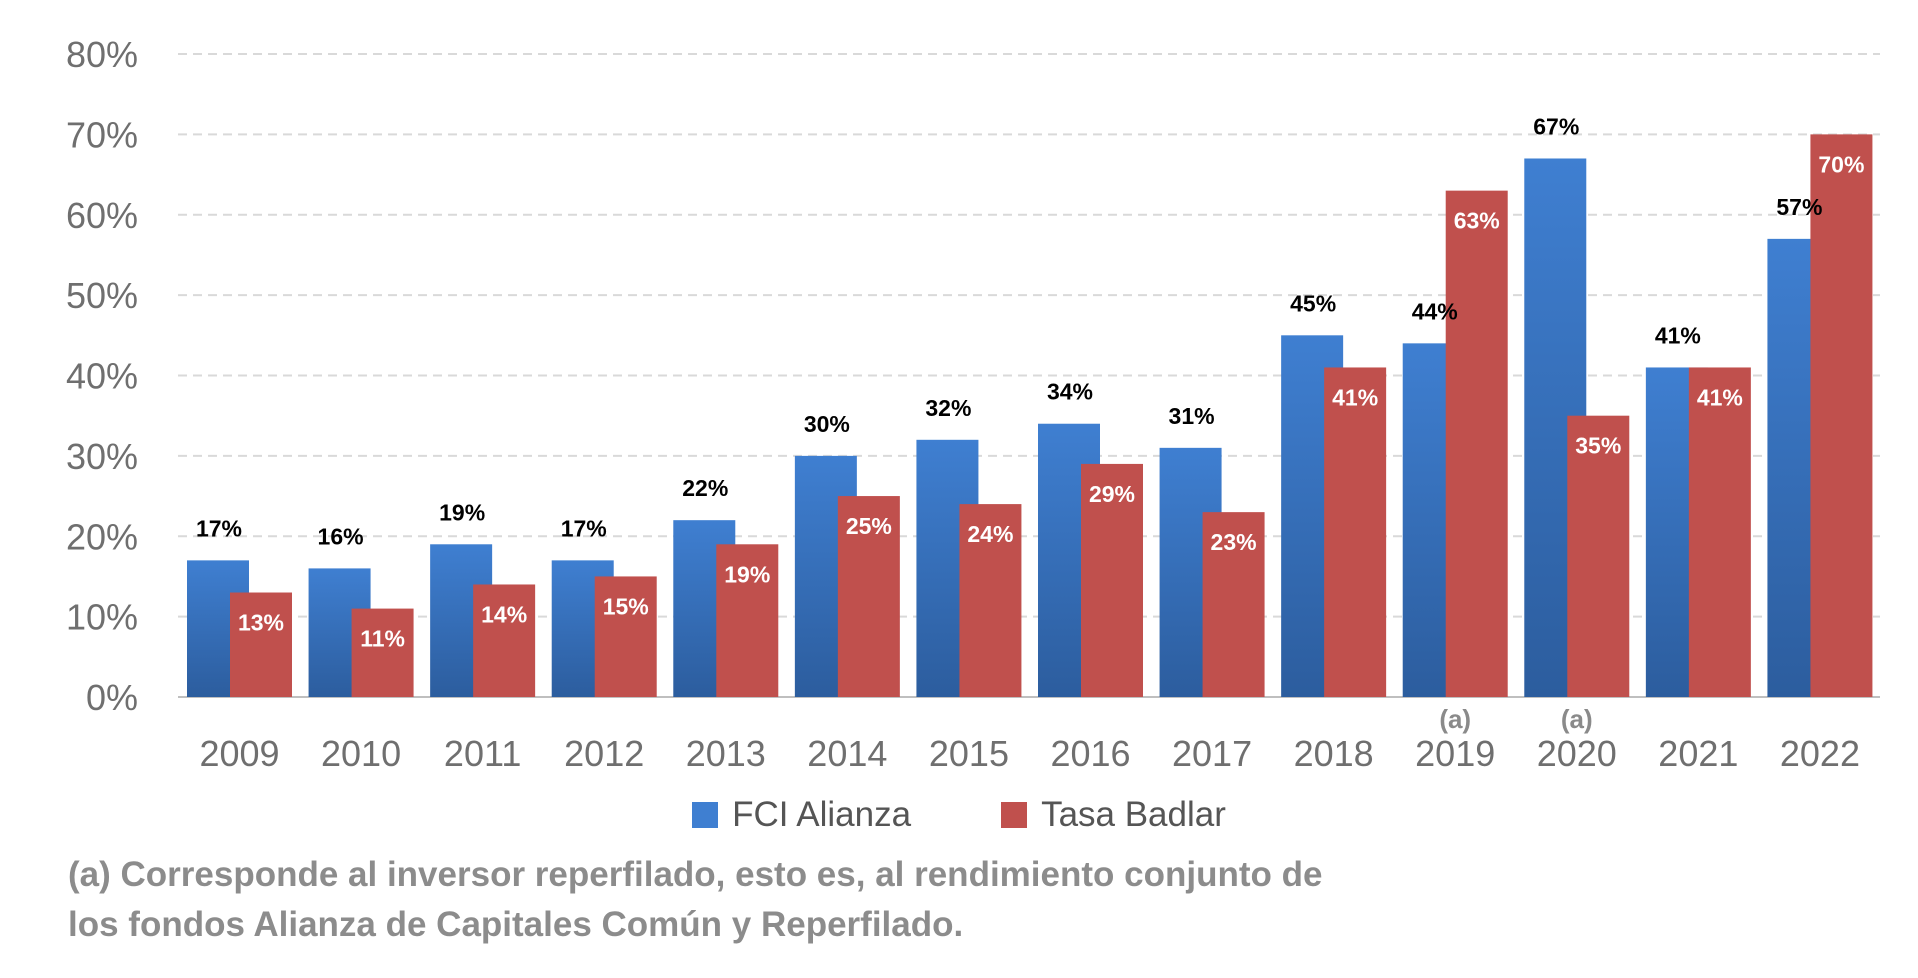  What do you see at coordinates (1133, 814) in the screenshot?
I see `legend-label-tasa-badlar: Tasa Badlar` at bounding box center [1133, 814].